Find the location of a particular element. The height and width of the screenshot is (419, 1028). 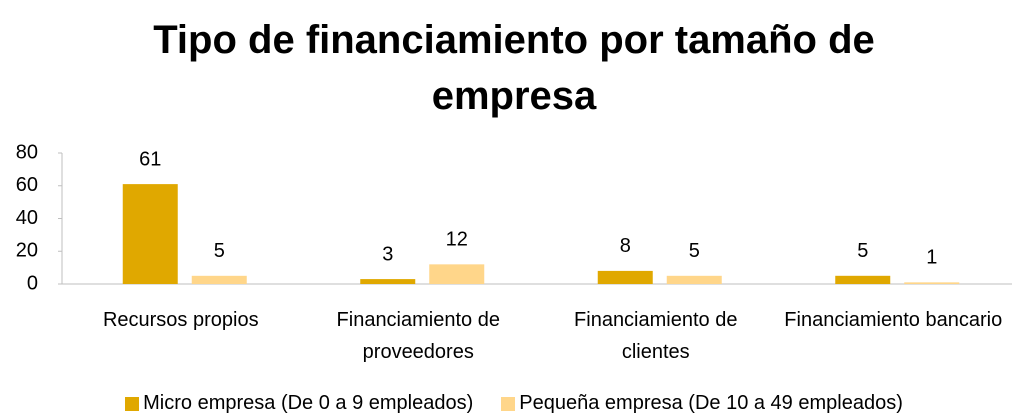

legend-label: Pequeña empresa (De 10 a 49 empleados) is located at coordinates (711, 403).